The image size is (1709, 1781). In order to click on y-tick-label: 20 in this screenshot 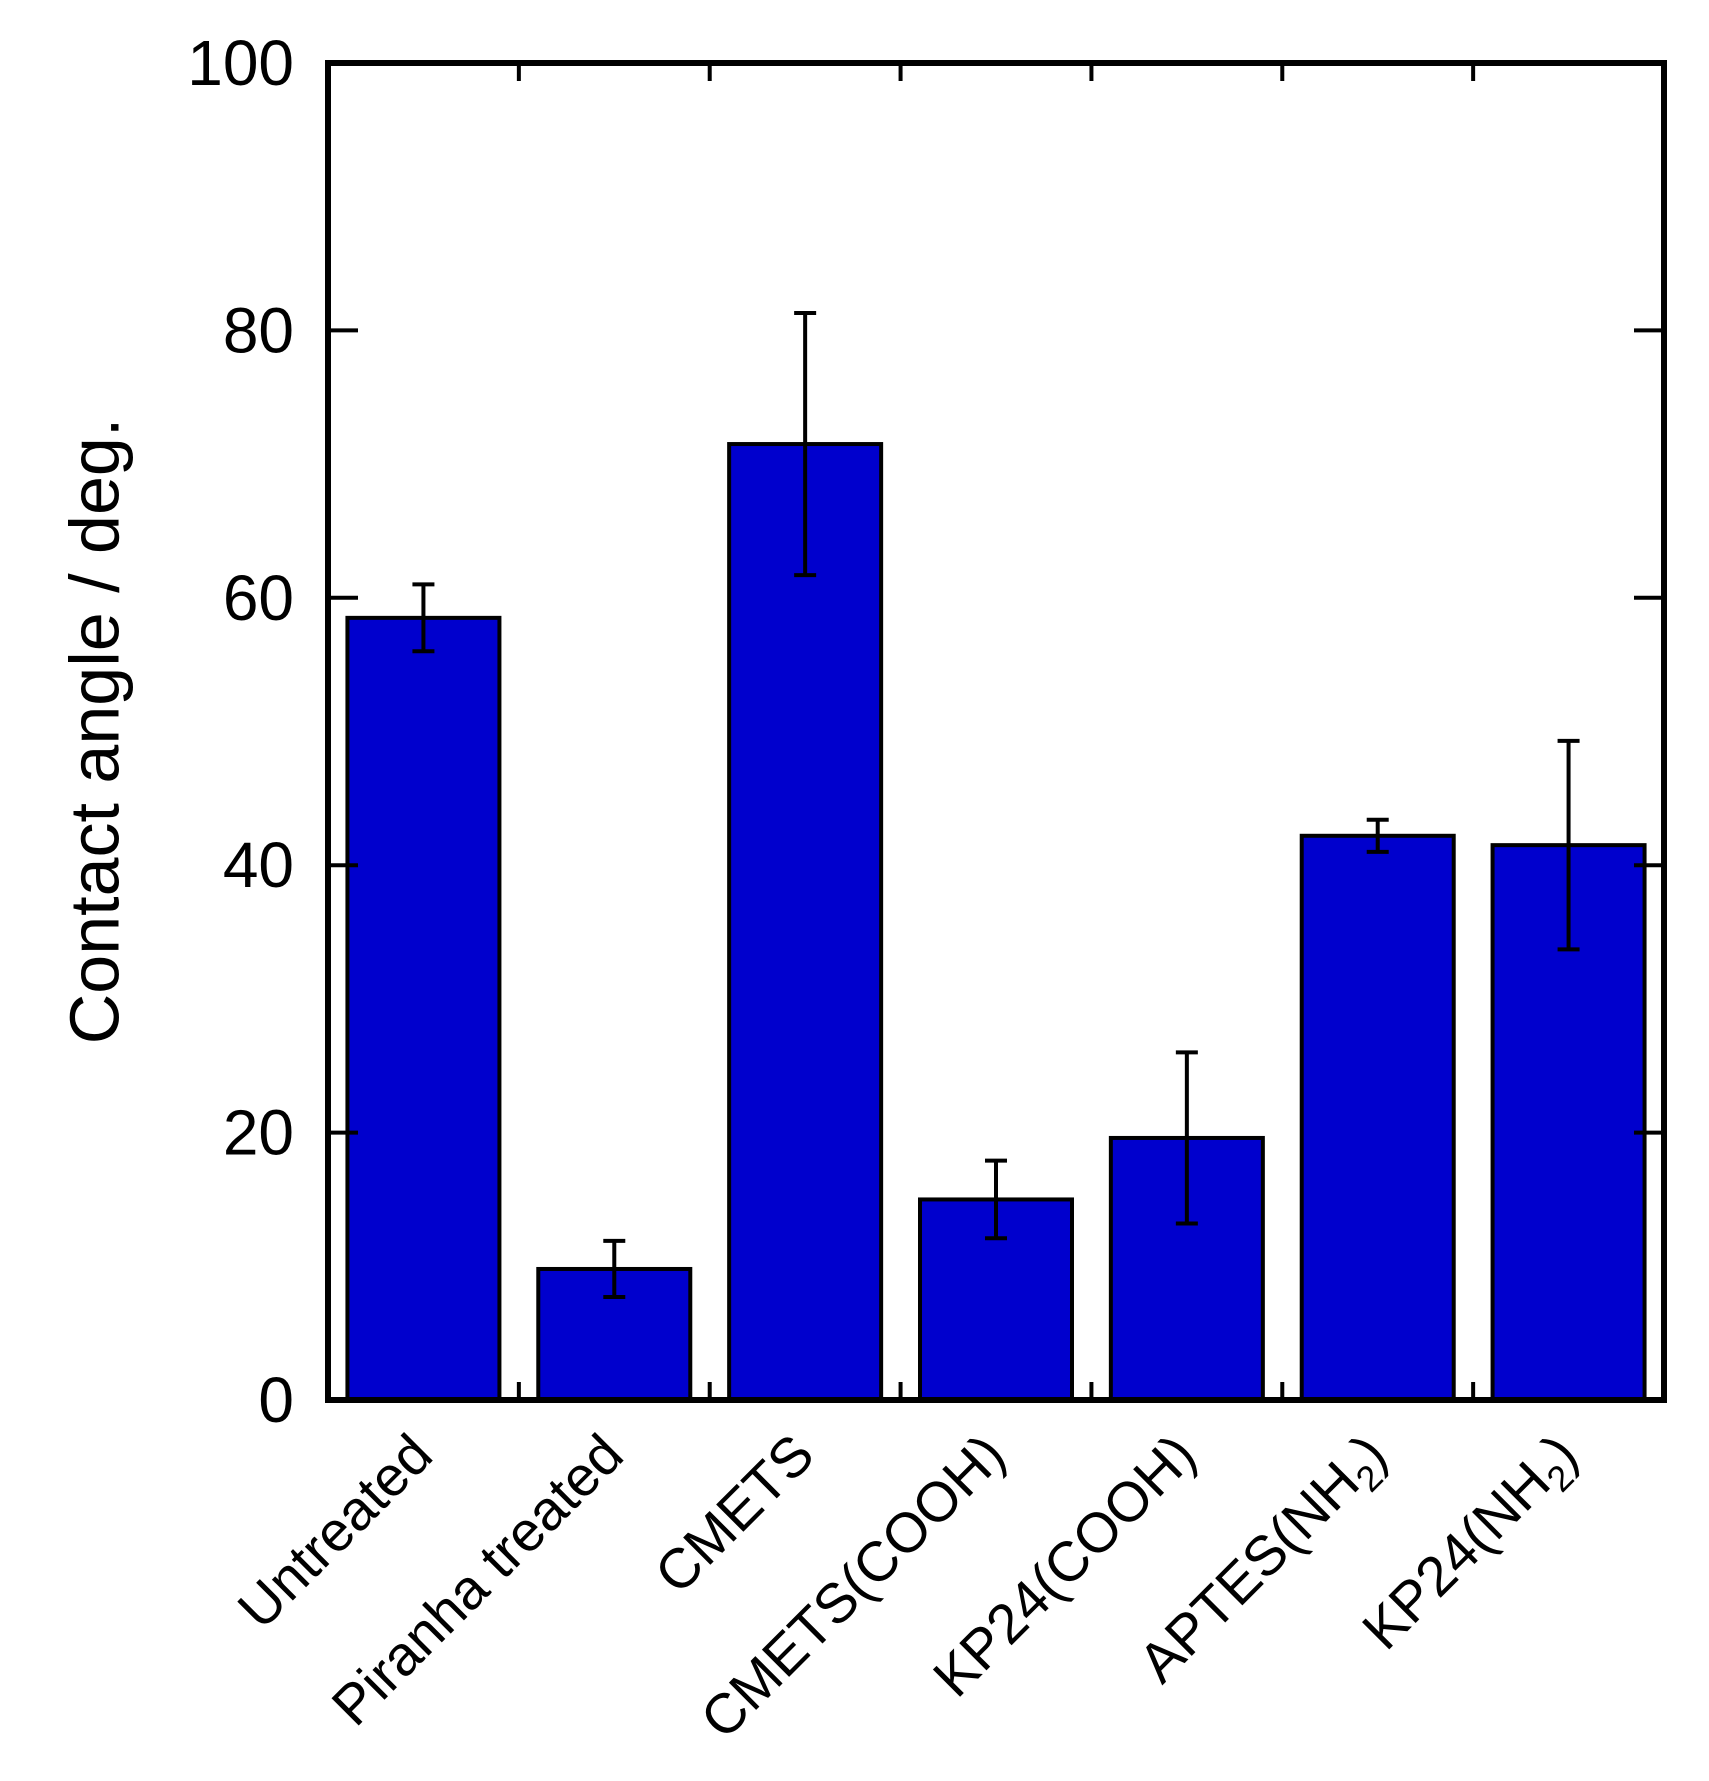, I will do `click(258, 1133)`.